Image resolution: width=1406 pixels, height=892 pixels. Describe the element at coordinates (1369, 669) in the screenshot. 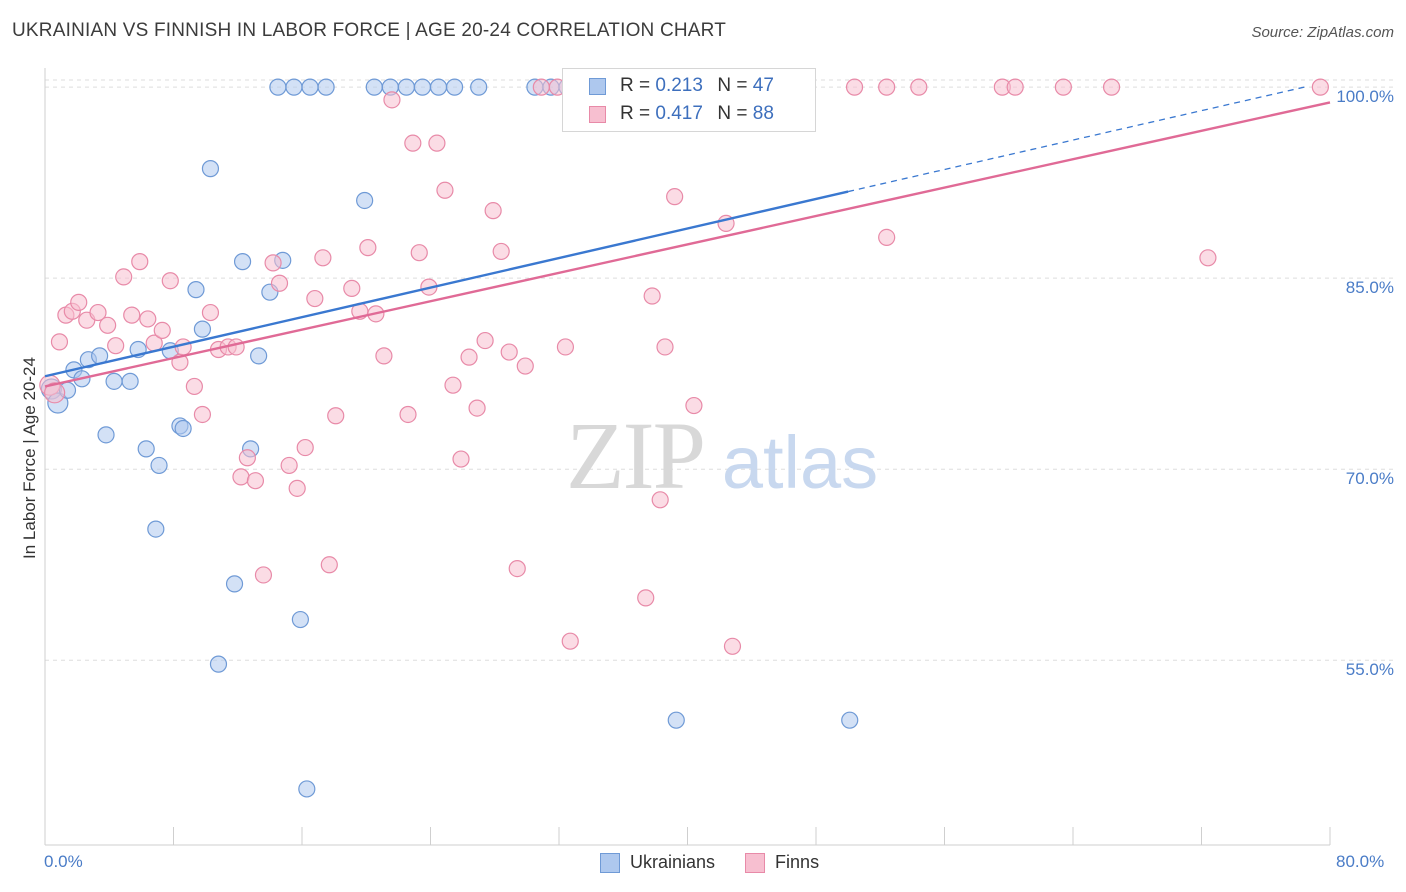

I see `y-tick-label: 55.0%` at that location.